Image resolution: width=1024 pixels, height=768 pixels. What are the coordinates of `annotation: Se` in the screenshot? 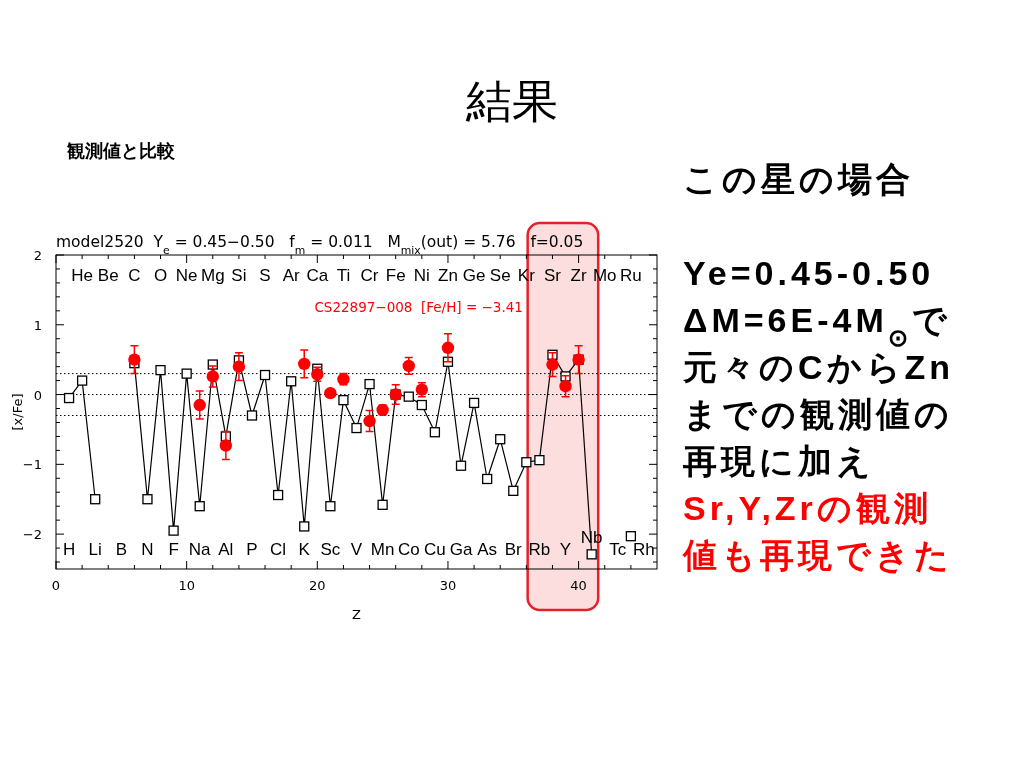 It's located at (500, 276).